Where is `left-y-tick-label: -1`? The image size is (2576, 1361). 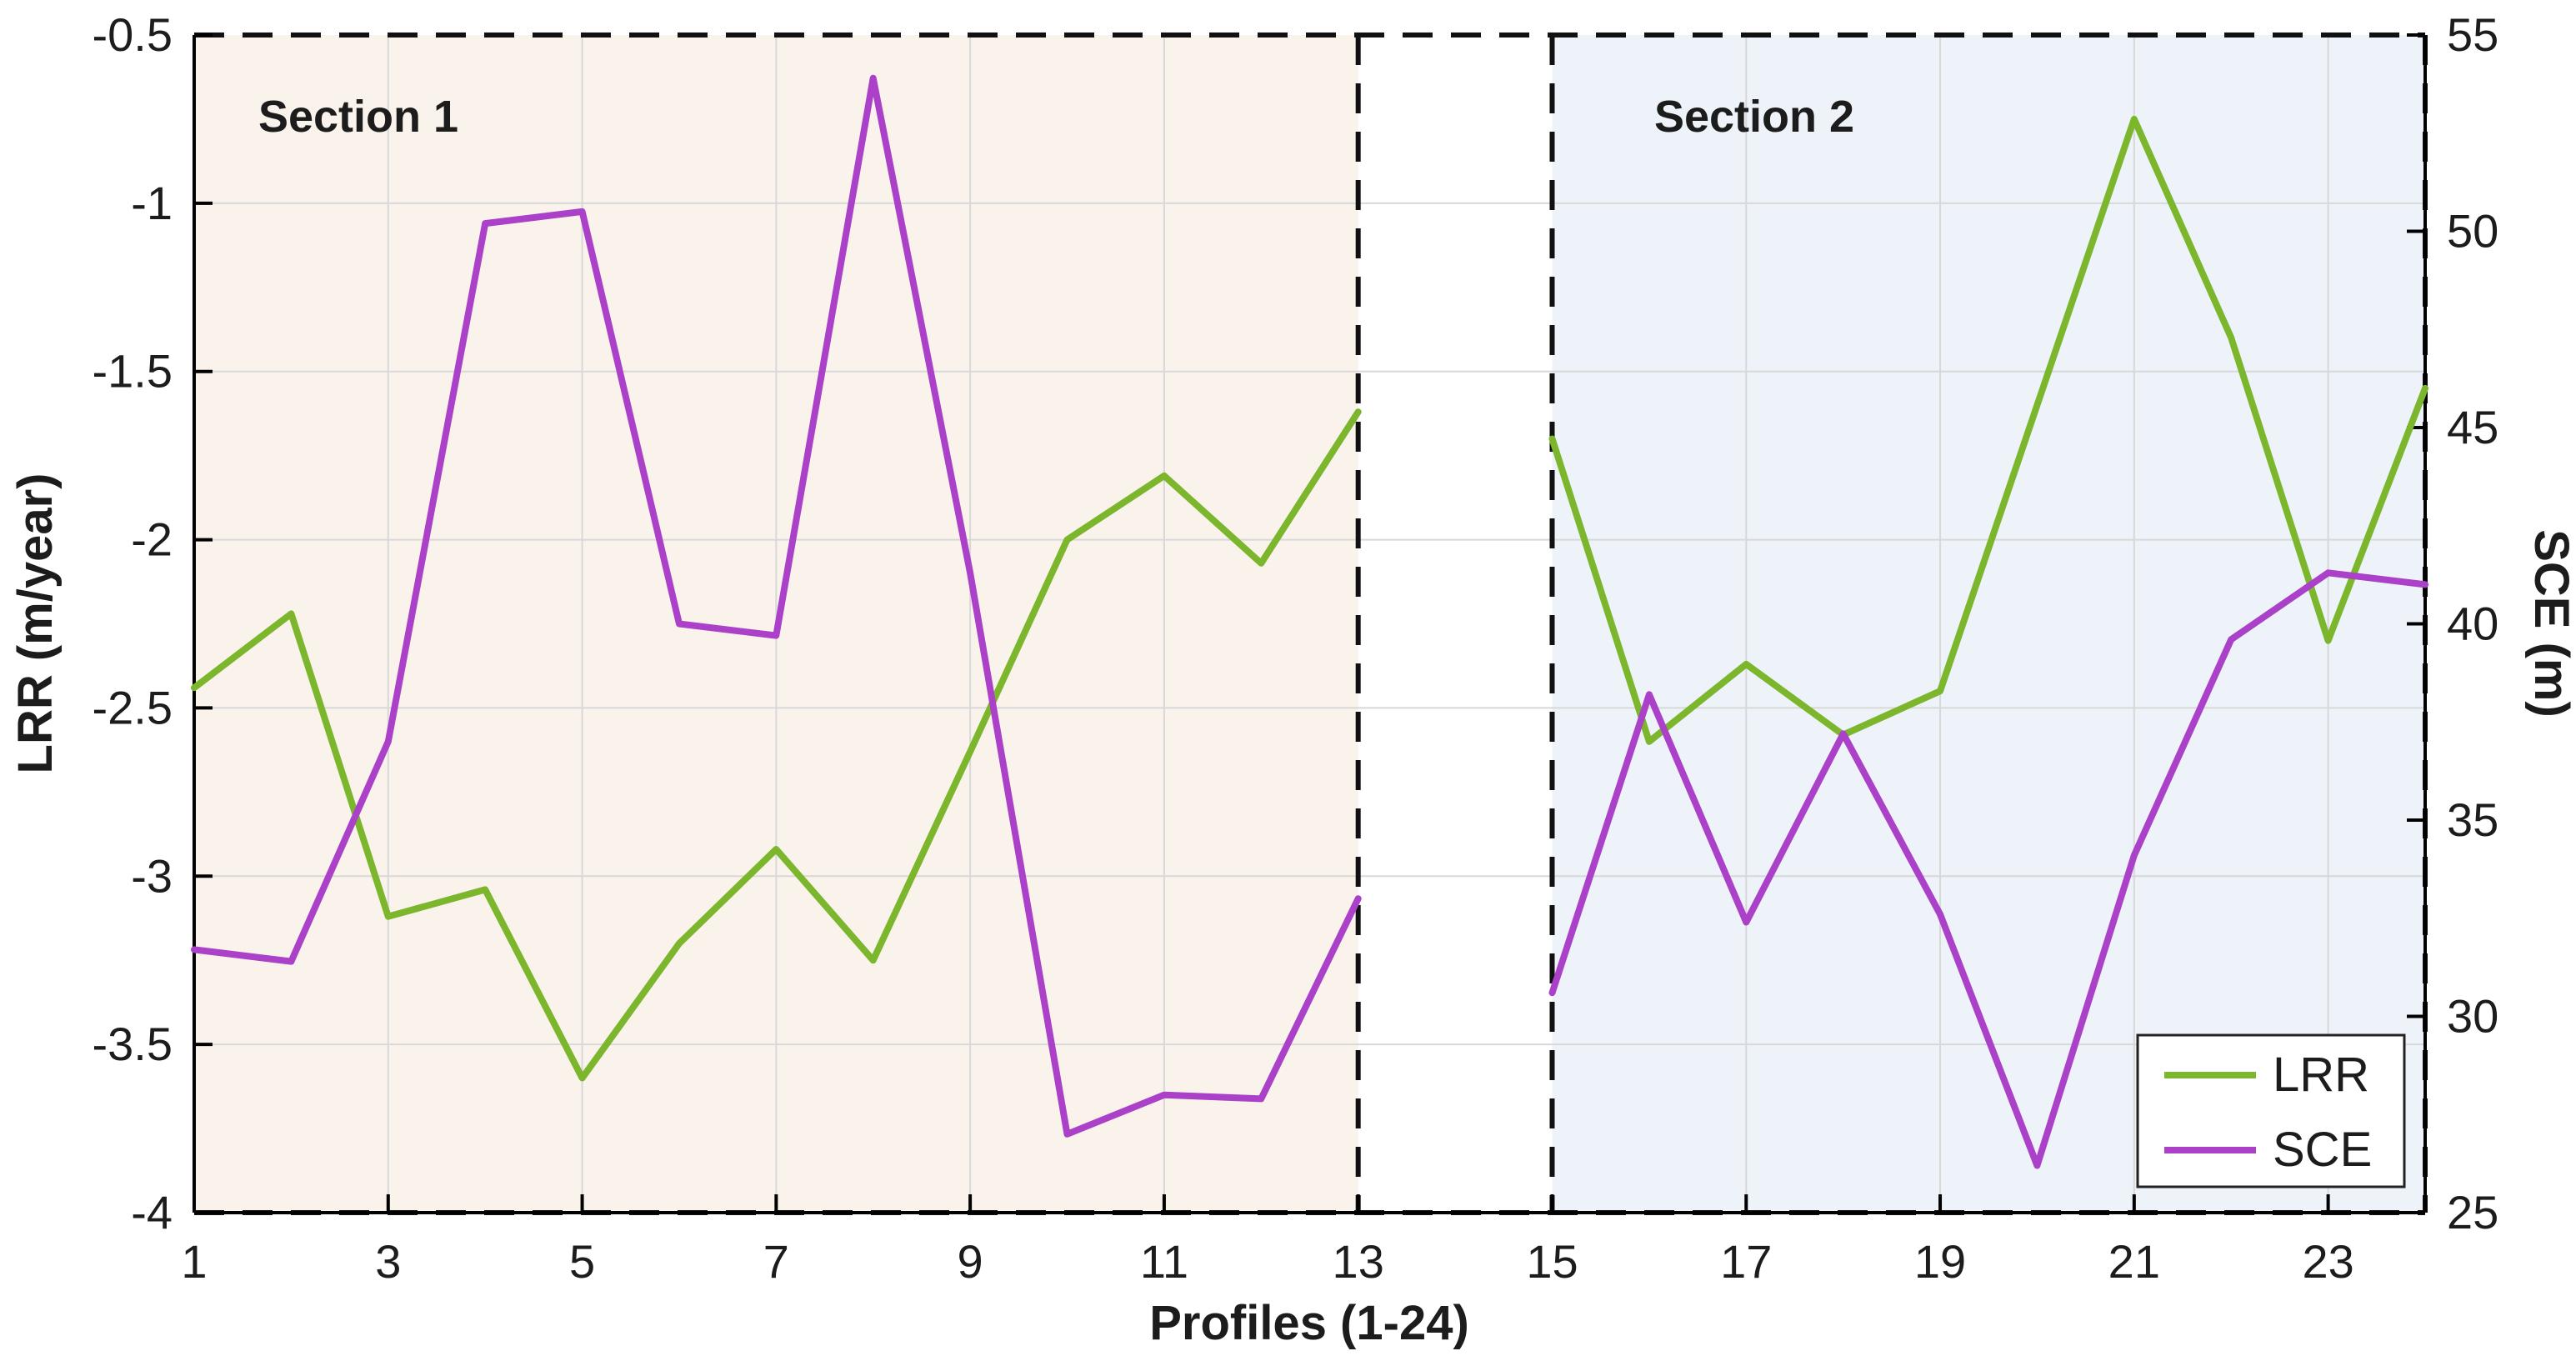 left-y-tick-label: -1 is located at coordinates (152, 203).